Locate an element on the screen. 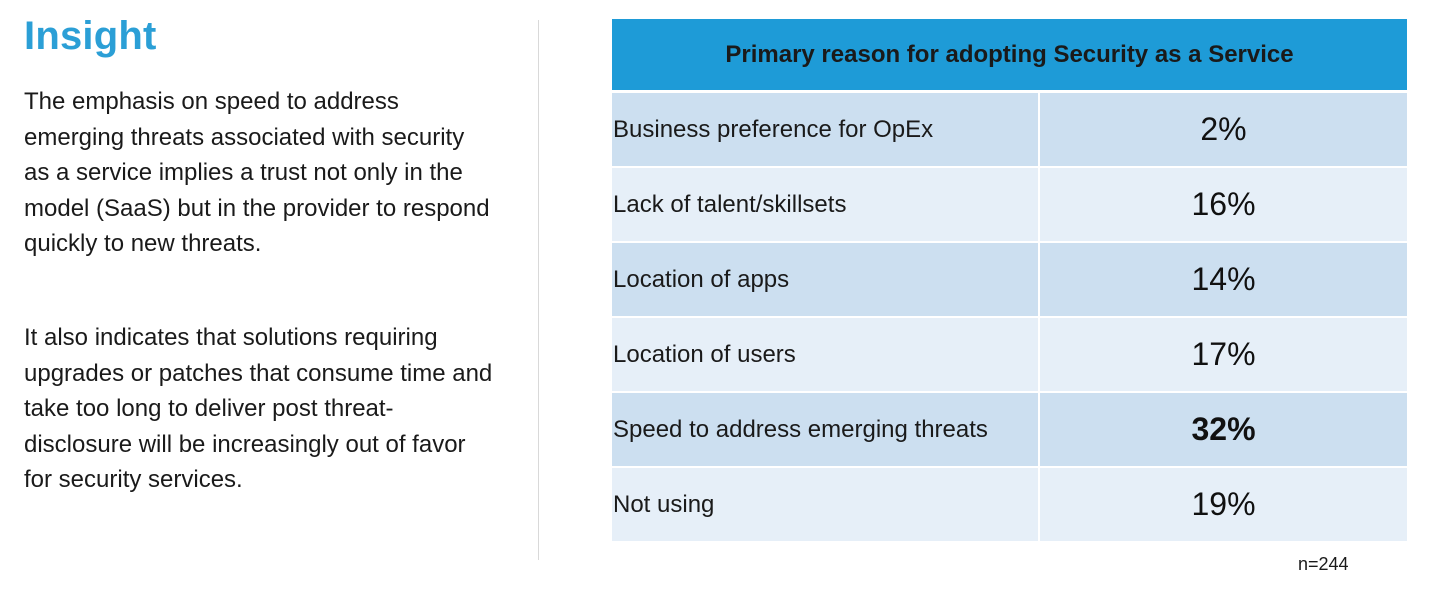 The width and height of the screenshot is (1430, 589). row-label: Lack of talent/skillsets is located at coordinates (825, 204).